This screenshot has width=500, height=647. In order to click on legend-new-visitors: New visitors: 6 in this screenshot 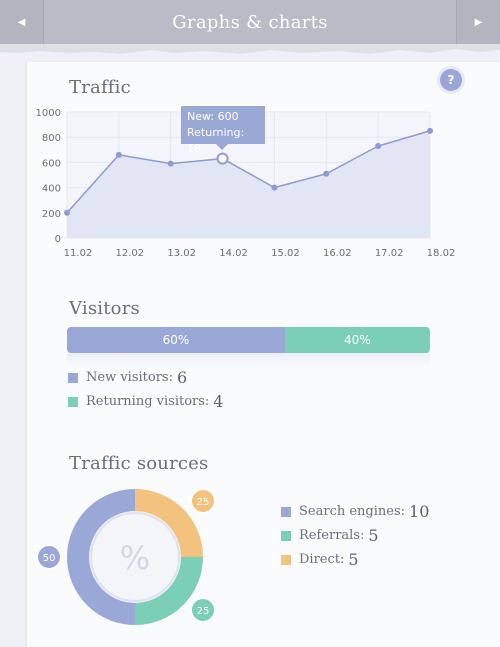, I will do `click(127, 377)`.